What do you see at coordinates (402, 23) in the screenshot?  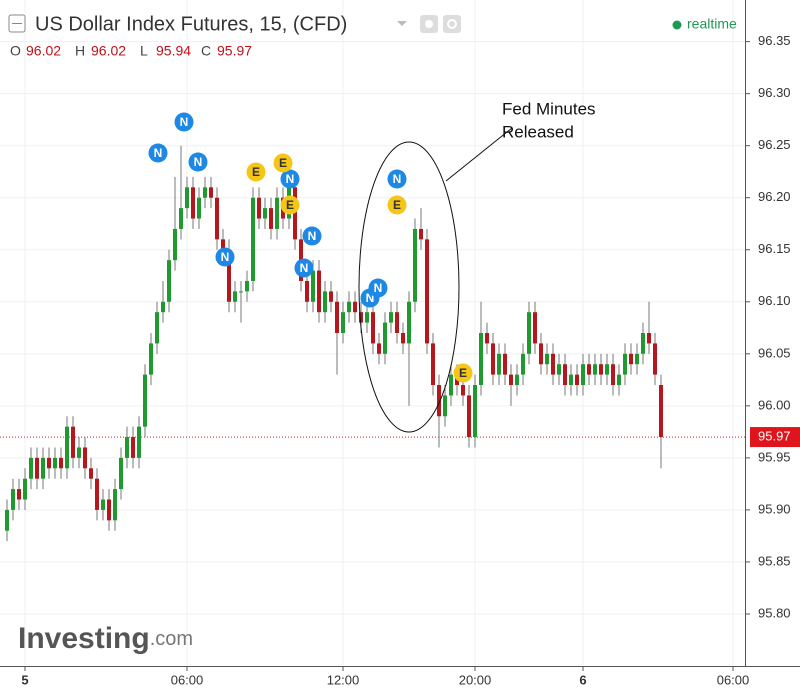 I see `dropdown-icon` at bounding box center [402, 23].